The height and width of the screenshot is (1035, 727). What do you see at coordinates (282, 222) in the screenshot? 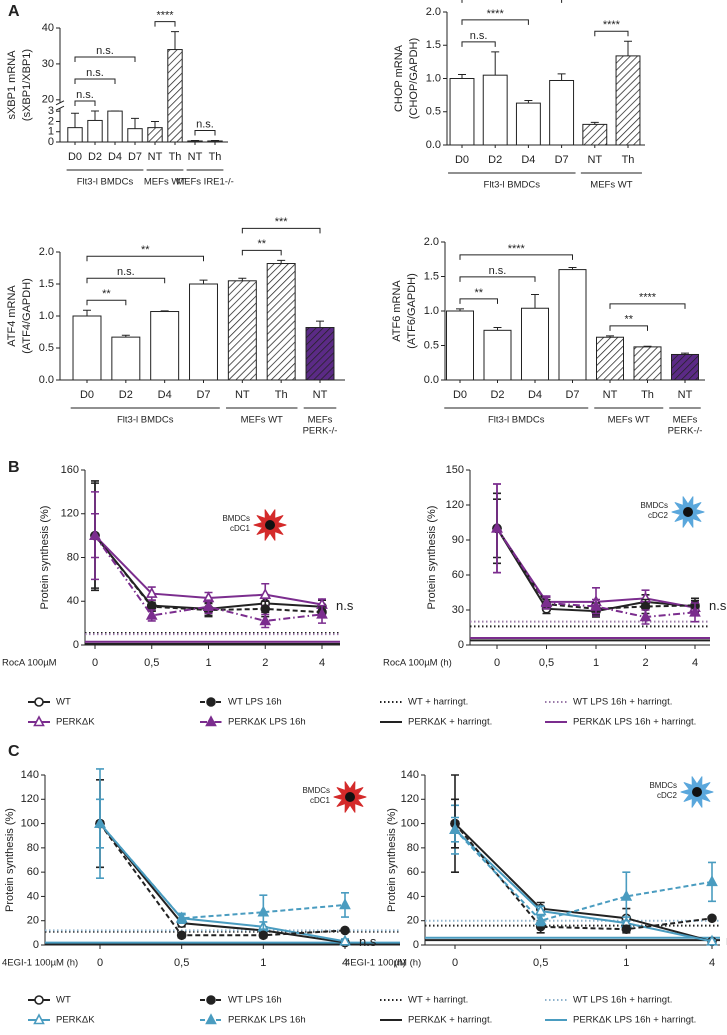
I see `significance-label: ***` at bounding box center [282, 222].